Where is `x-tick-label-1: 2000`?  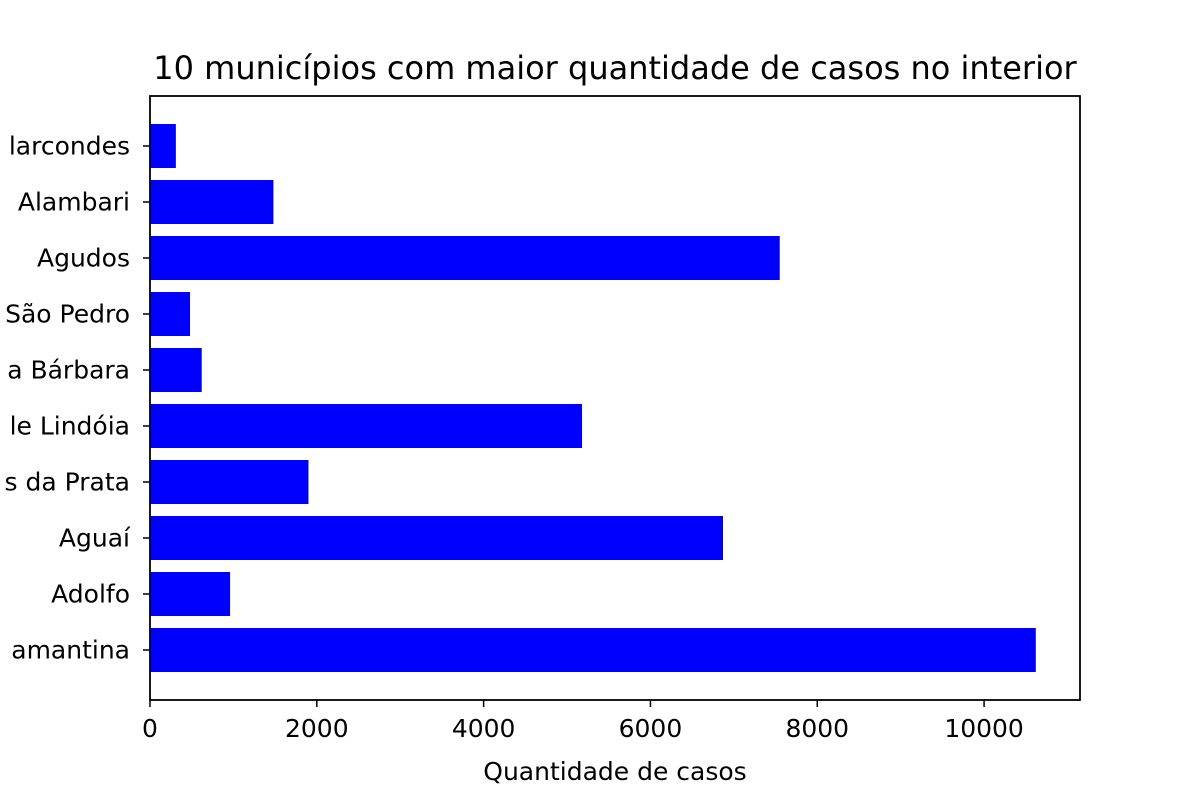
x-tick-label-1: 2000 is located at coordinates (317, 728).